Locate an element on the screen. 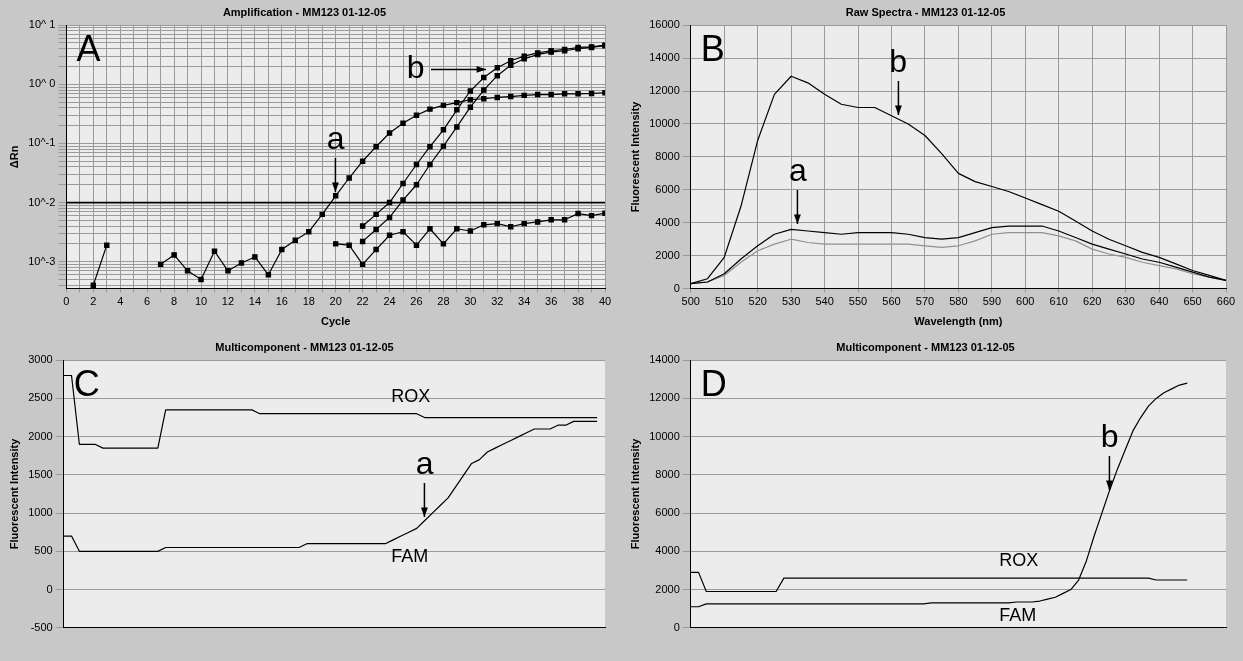 This screenshot has height=661, width=1243. x-tick-label: 26 is located at coordinates (416, 301).